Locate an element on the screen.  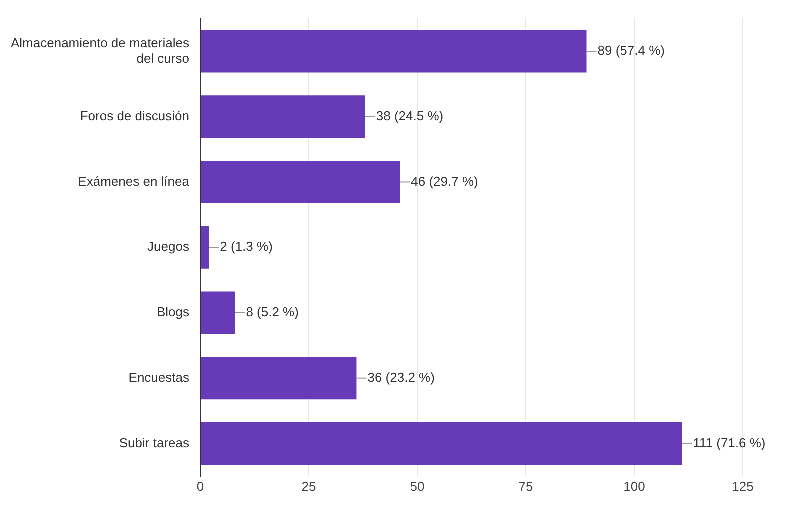
y-tick-label: Blogs is located at coordinates (173, 312).